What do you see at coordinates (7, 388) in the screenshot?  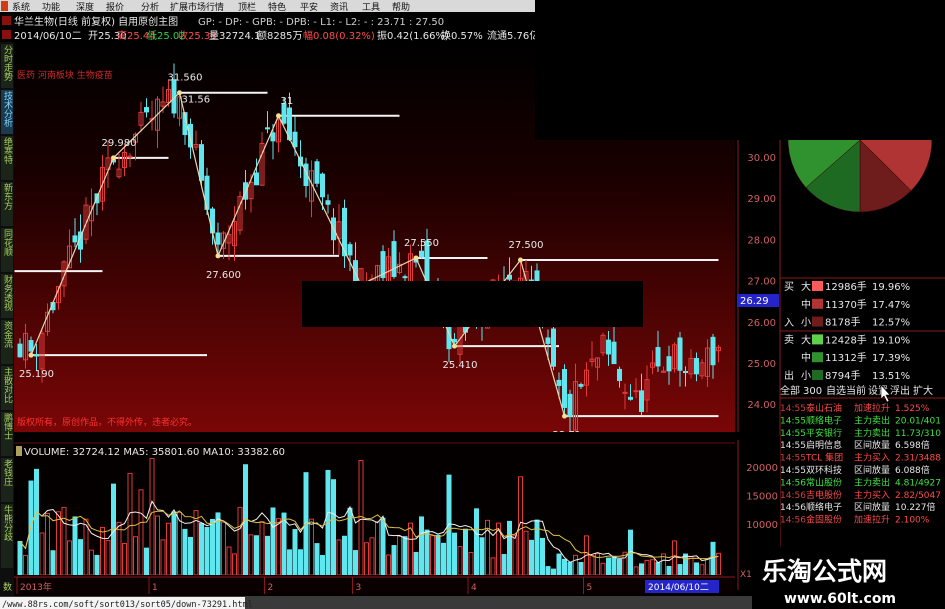 I see `side-tab-7: 主散对比` at bounding box center [7, 388].